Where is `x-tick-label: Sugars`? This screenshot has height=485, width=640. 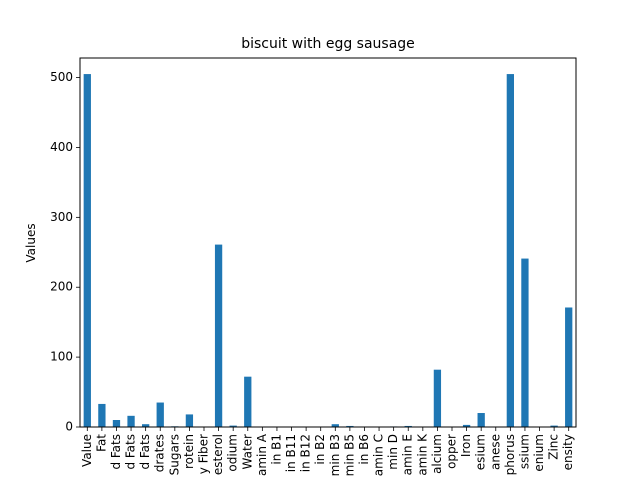 x-tick-label: Sugars is located at coordinates (174, 454).